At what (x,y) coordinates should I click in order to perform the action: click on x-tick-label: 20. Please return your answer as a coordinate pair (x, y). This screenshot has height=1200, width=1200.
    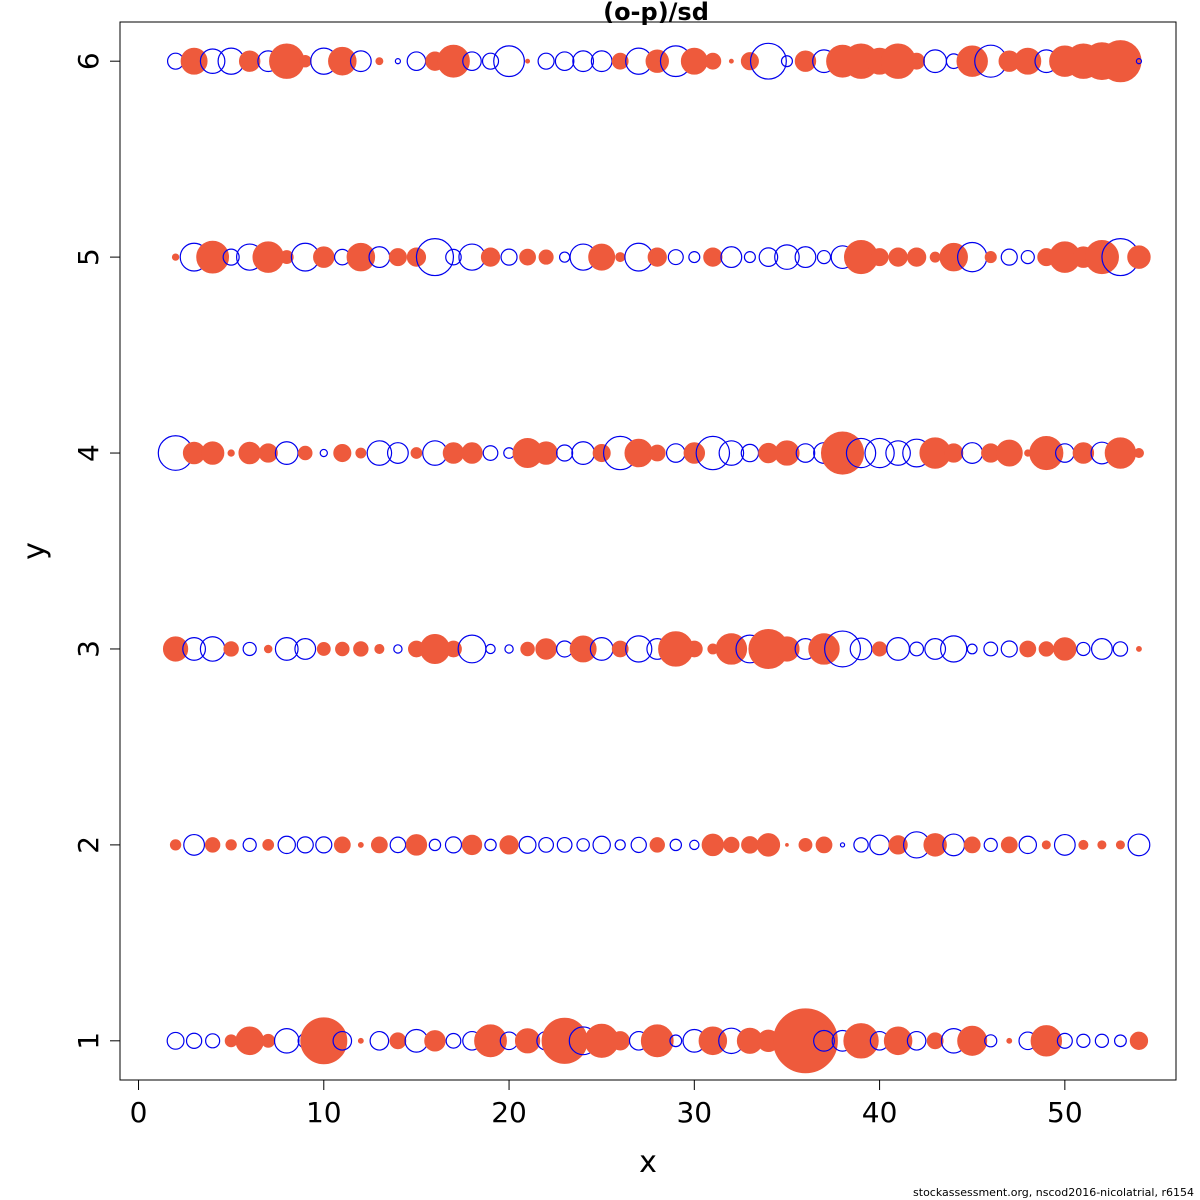
    Looking at the image, I should click on (509, 1112).